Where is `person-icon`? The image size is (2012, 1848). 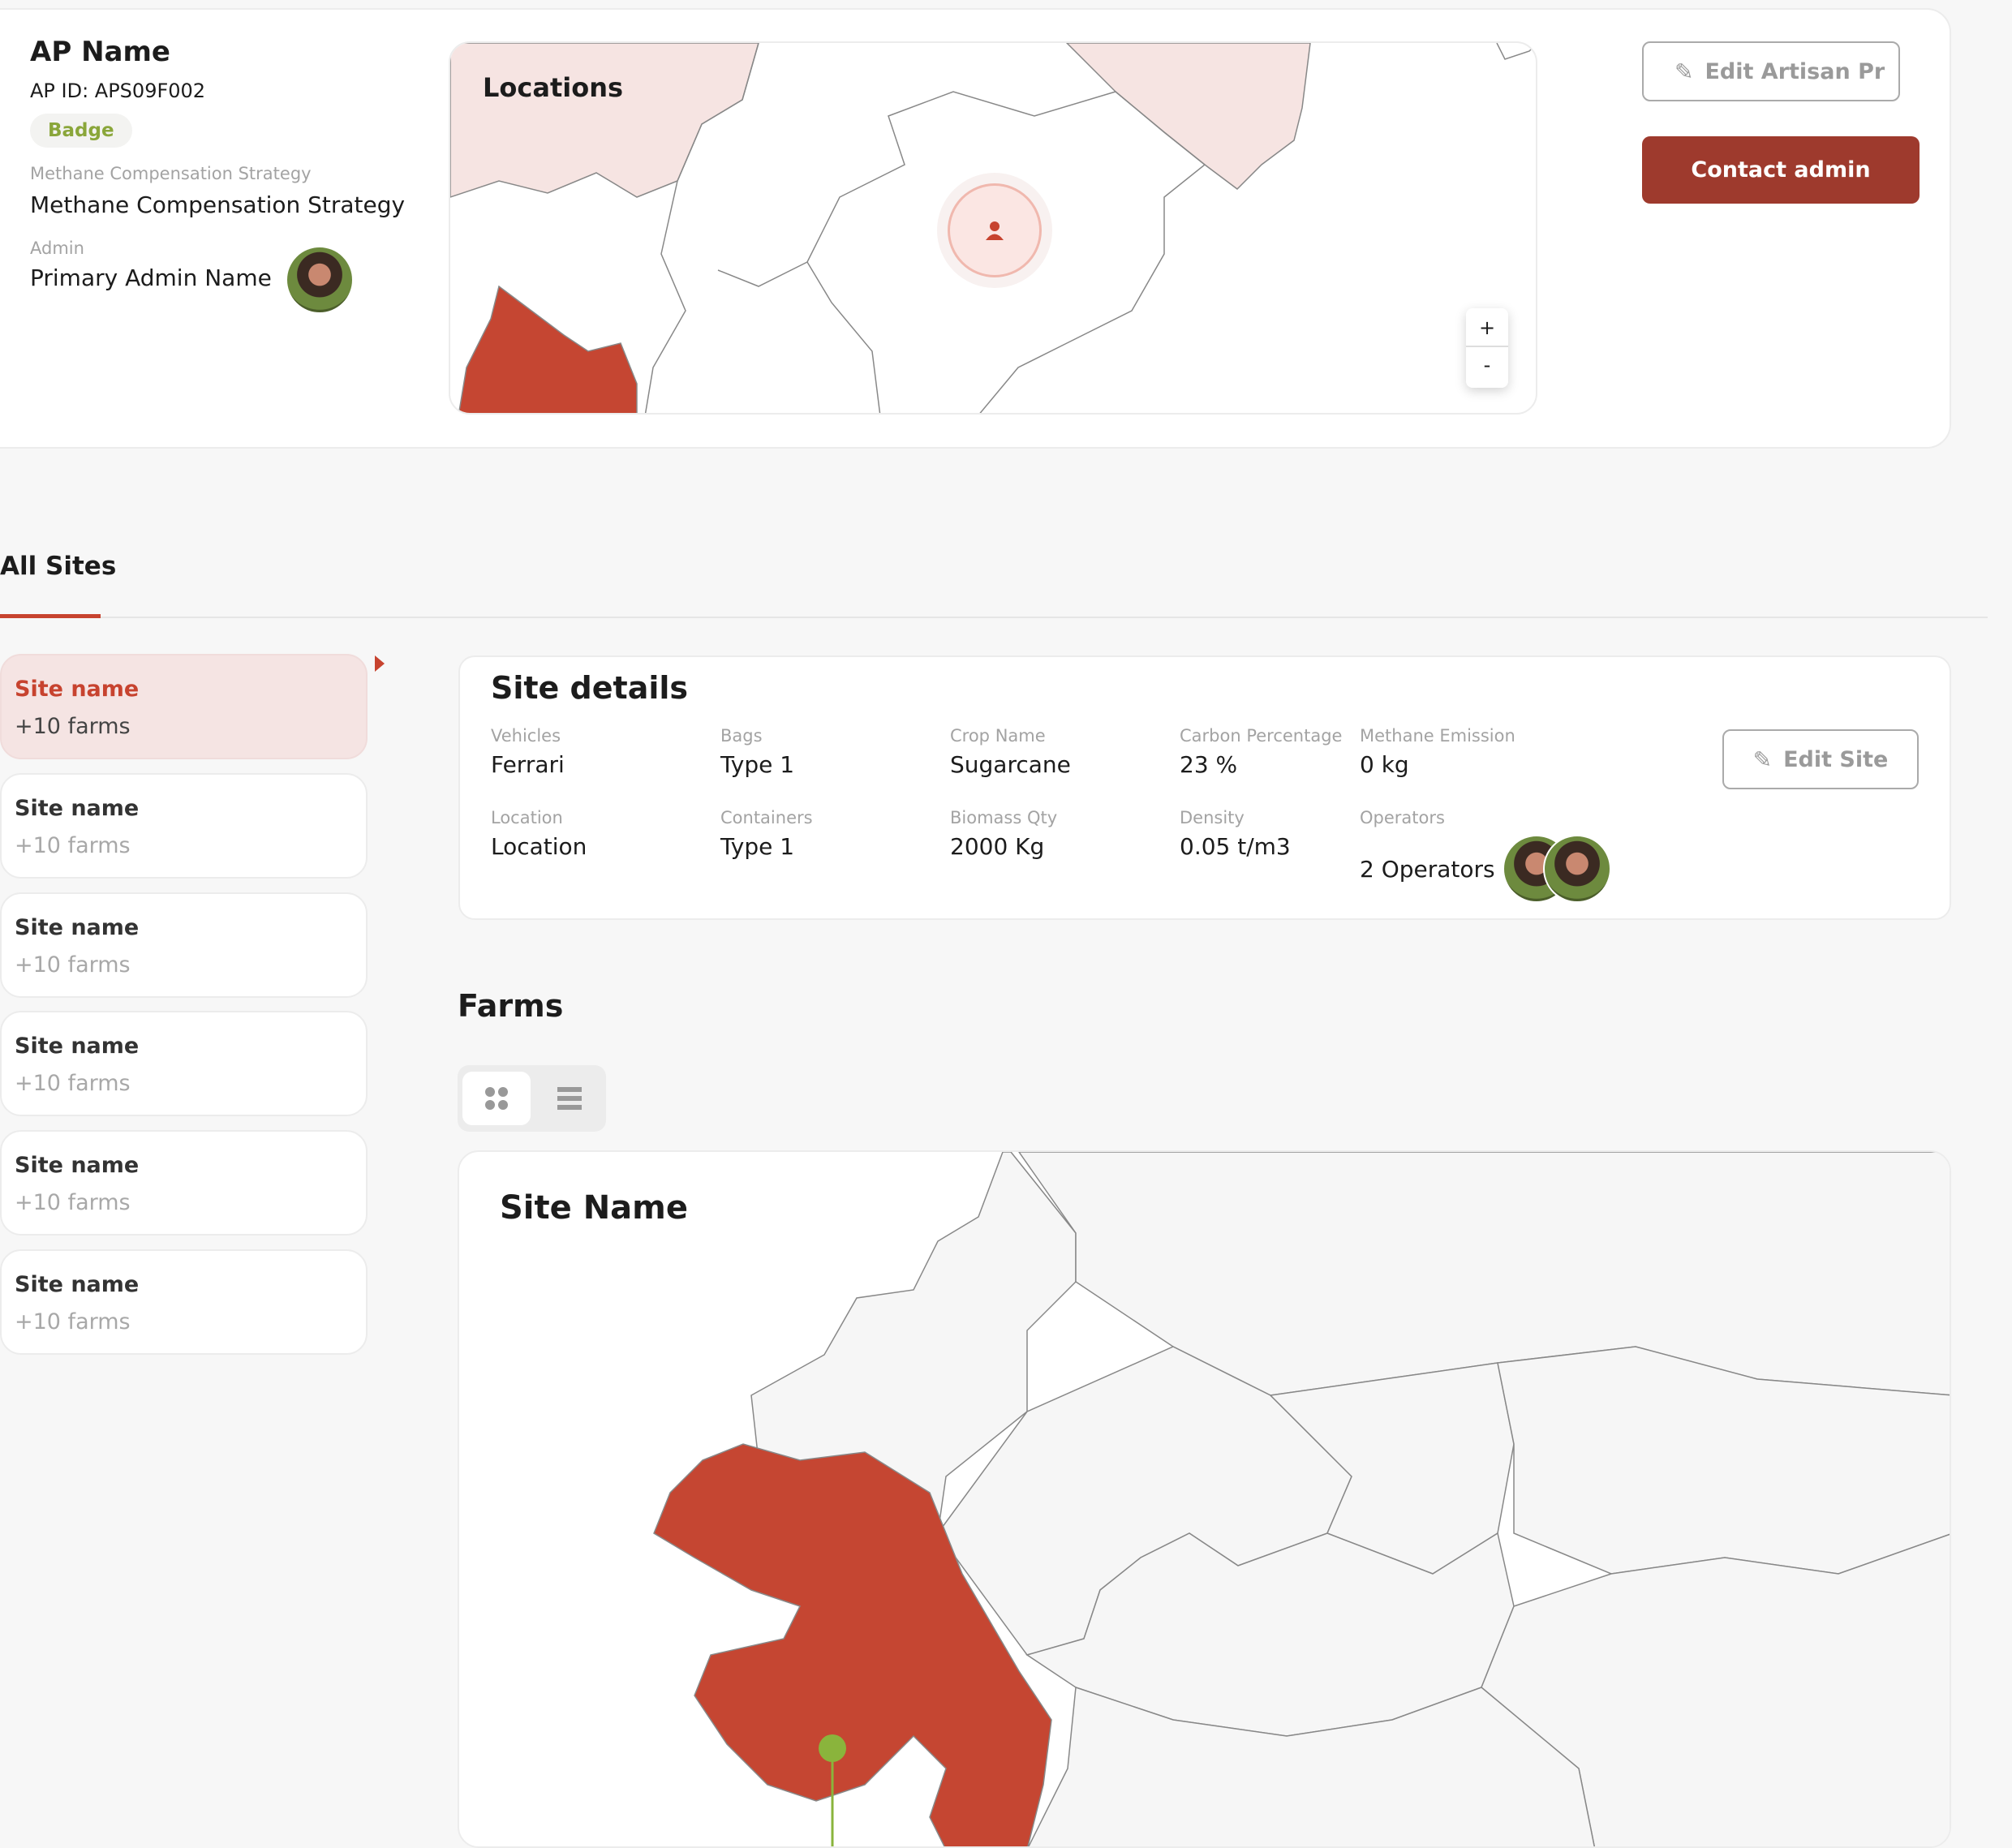 person-icon is located at coordinates (995, 230).